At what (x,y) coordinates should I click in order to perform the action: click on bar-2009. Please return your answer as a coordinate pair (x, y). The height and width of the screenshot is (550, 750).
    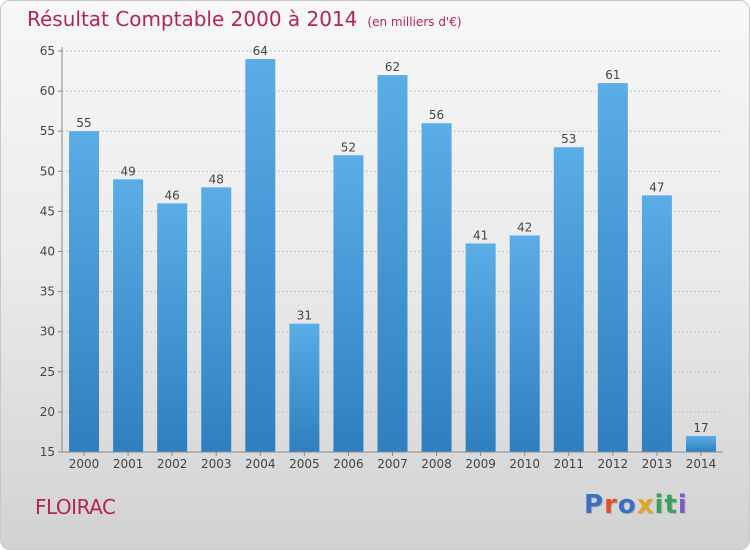
    Looking at the image, I should click on (480, 347).